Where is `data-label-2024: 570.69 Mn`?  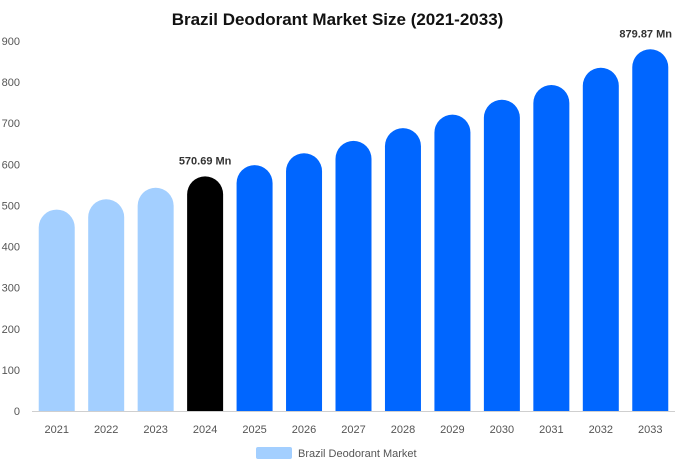 data-label-2024: 570.69 Mn is located at coordinates (205, 161).